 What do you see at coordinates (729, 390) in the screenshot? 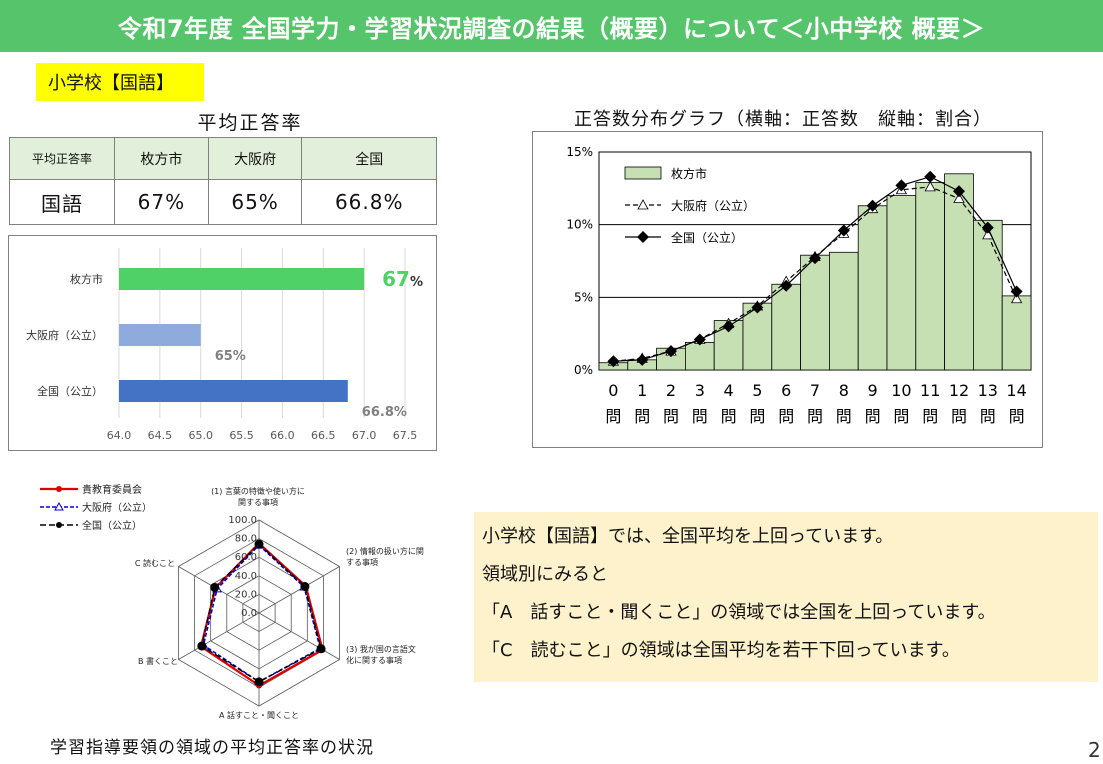
I see `dist-x-tick: 4` at bounding box center [729, 390].